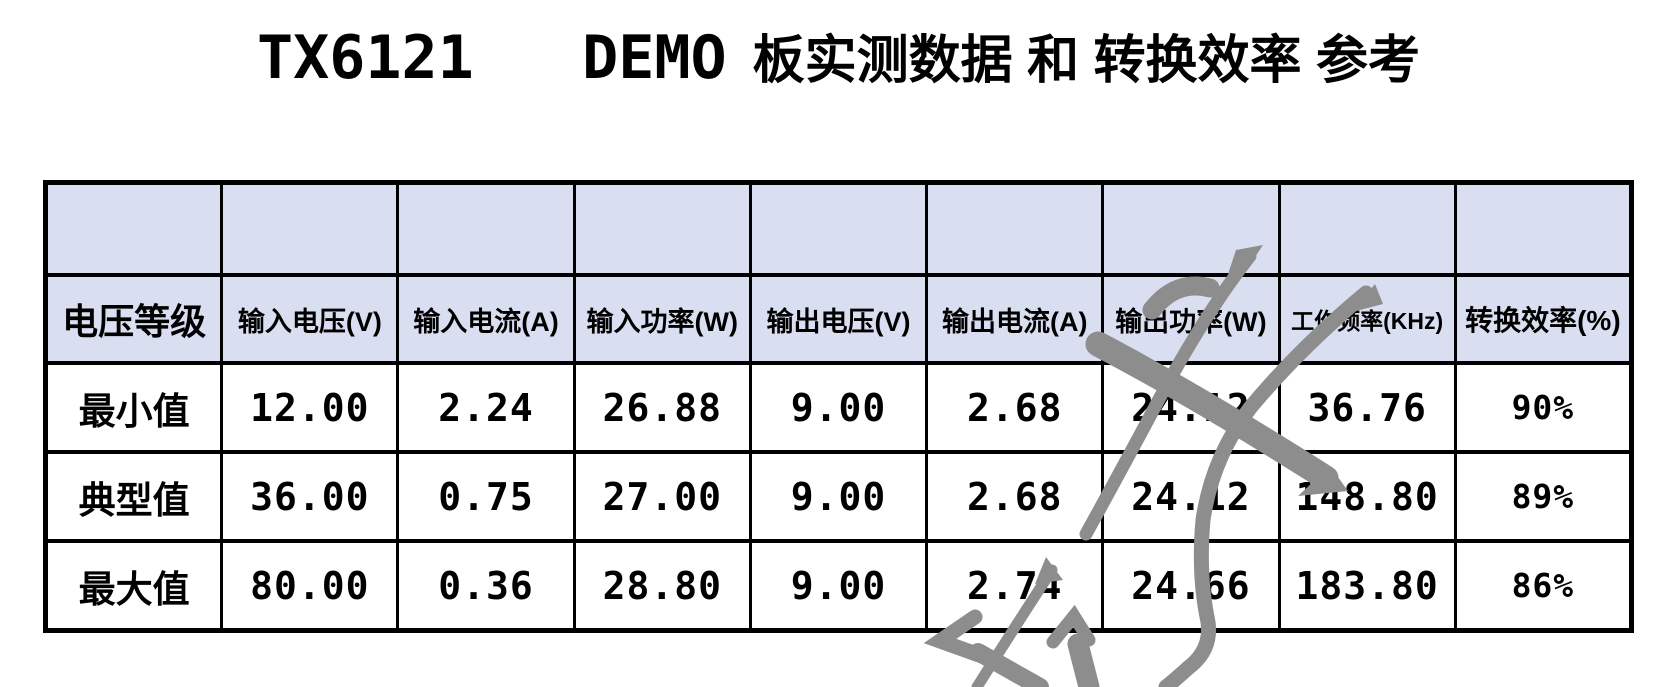 This screenshot has height=687, width=1677. I want to click on cell-min-output-power: 24.12, so click(1191, 407).